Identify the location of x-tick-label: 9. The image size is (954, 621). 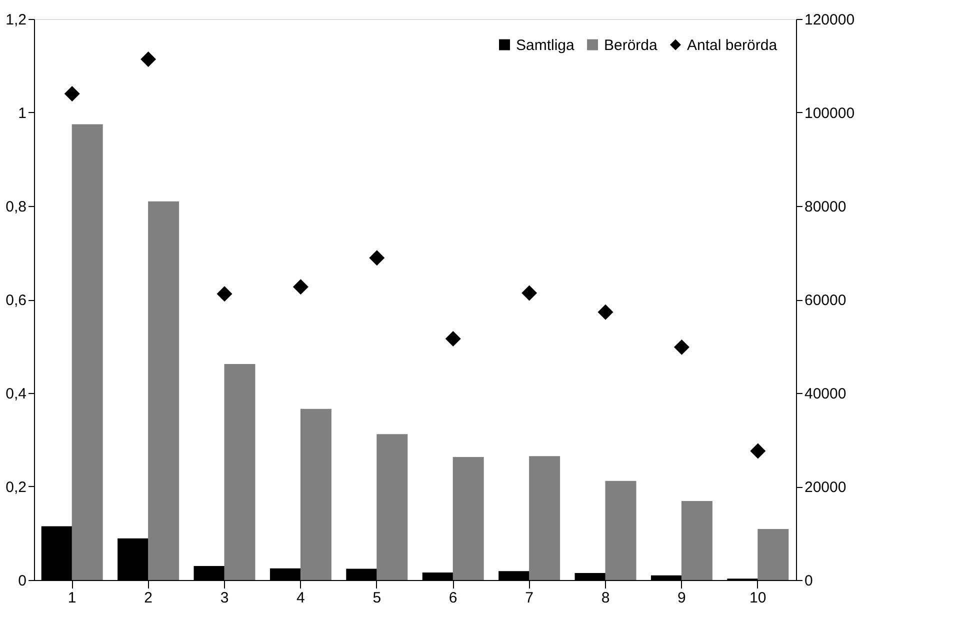
(682, 598).